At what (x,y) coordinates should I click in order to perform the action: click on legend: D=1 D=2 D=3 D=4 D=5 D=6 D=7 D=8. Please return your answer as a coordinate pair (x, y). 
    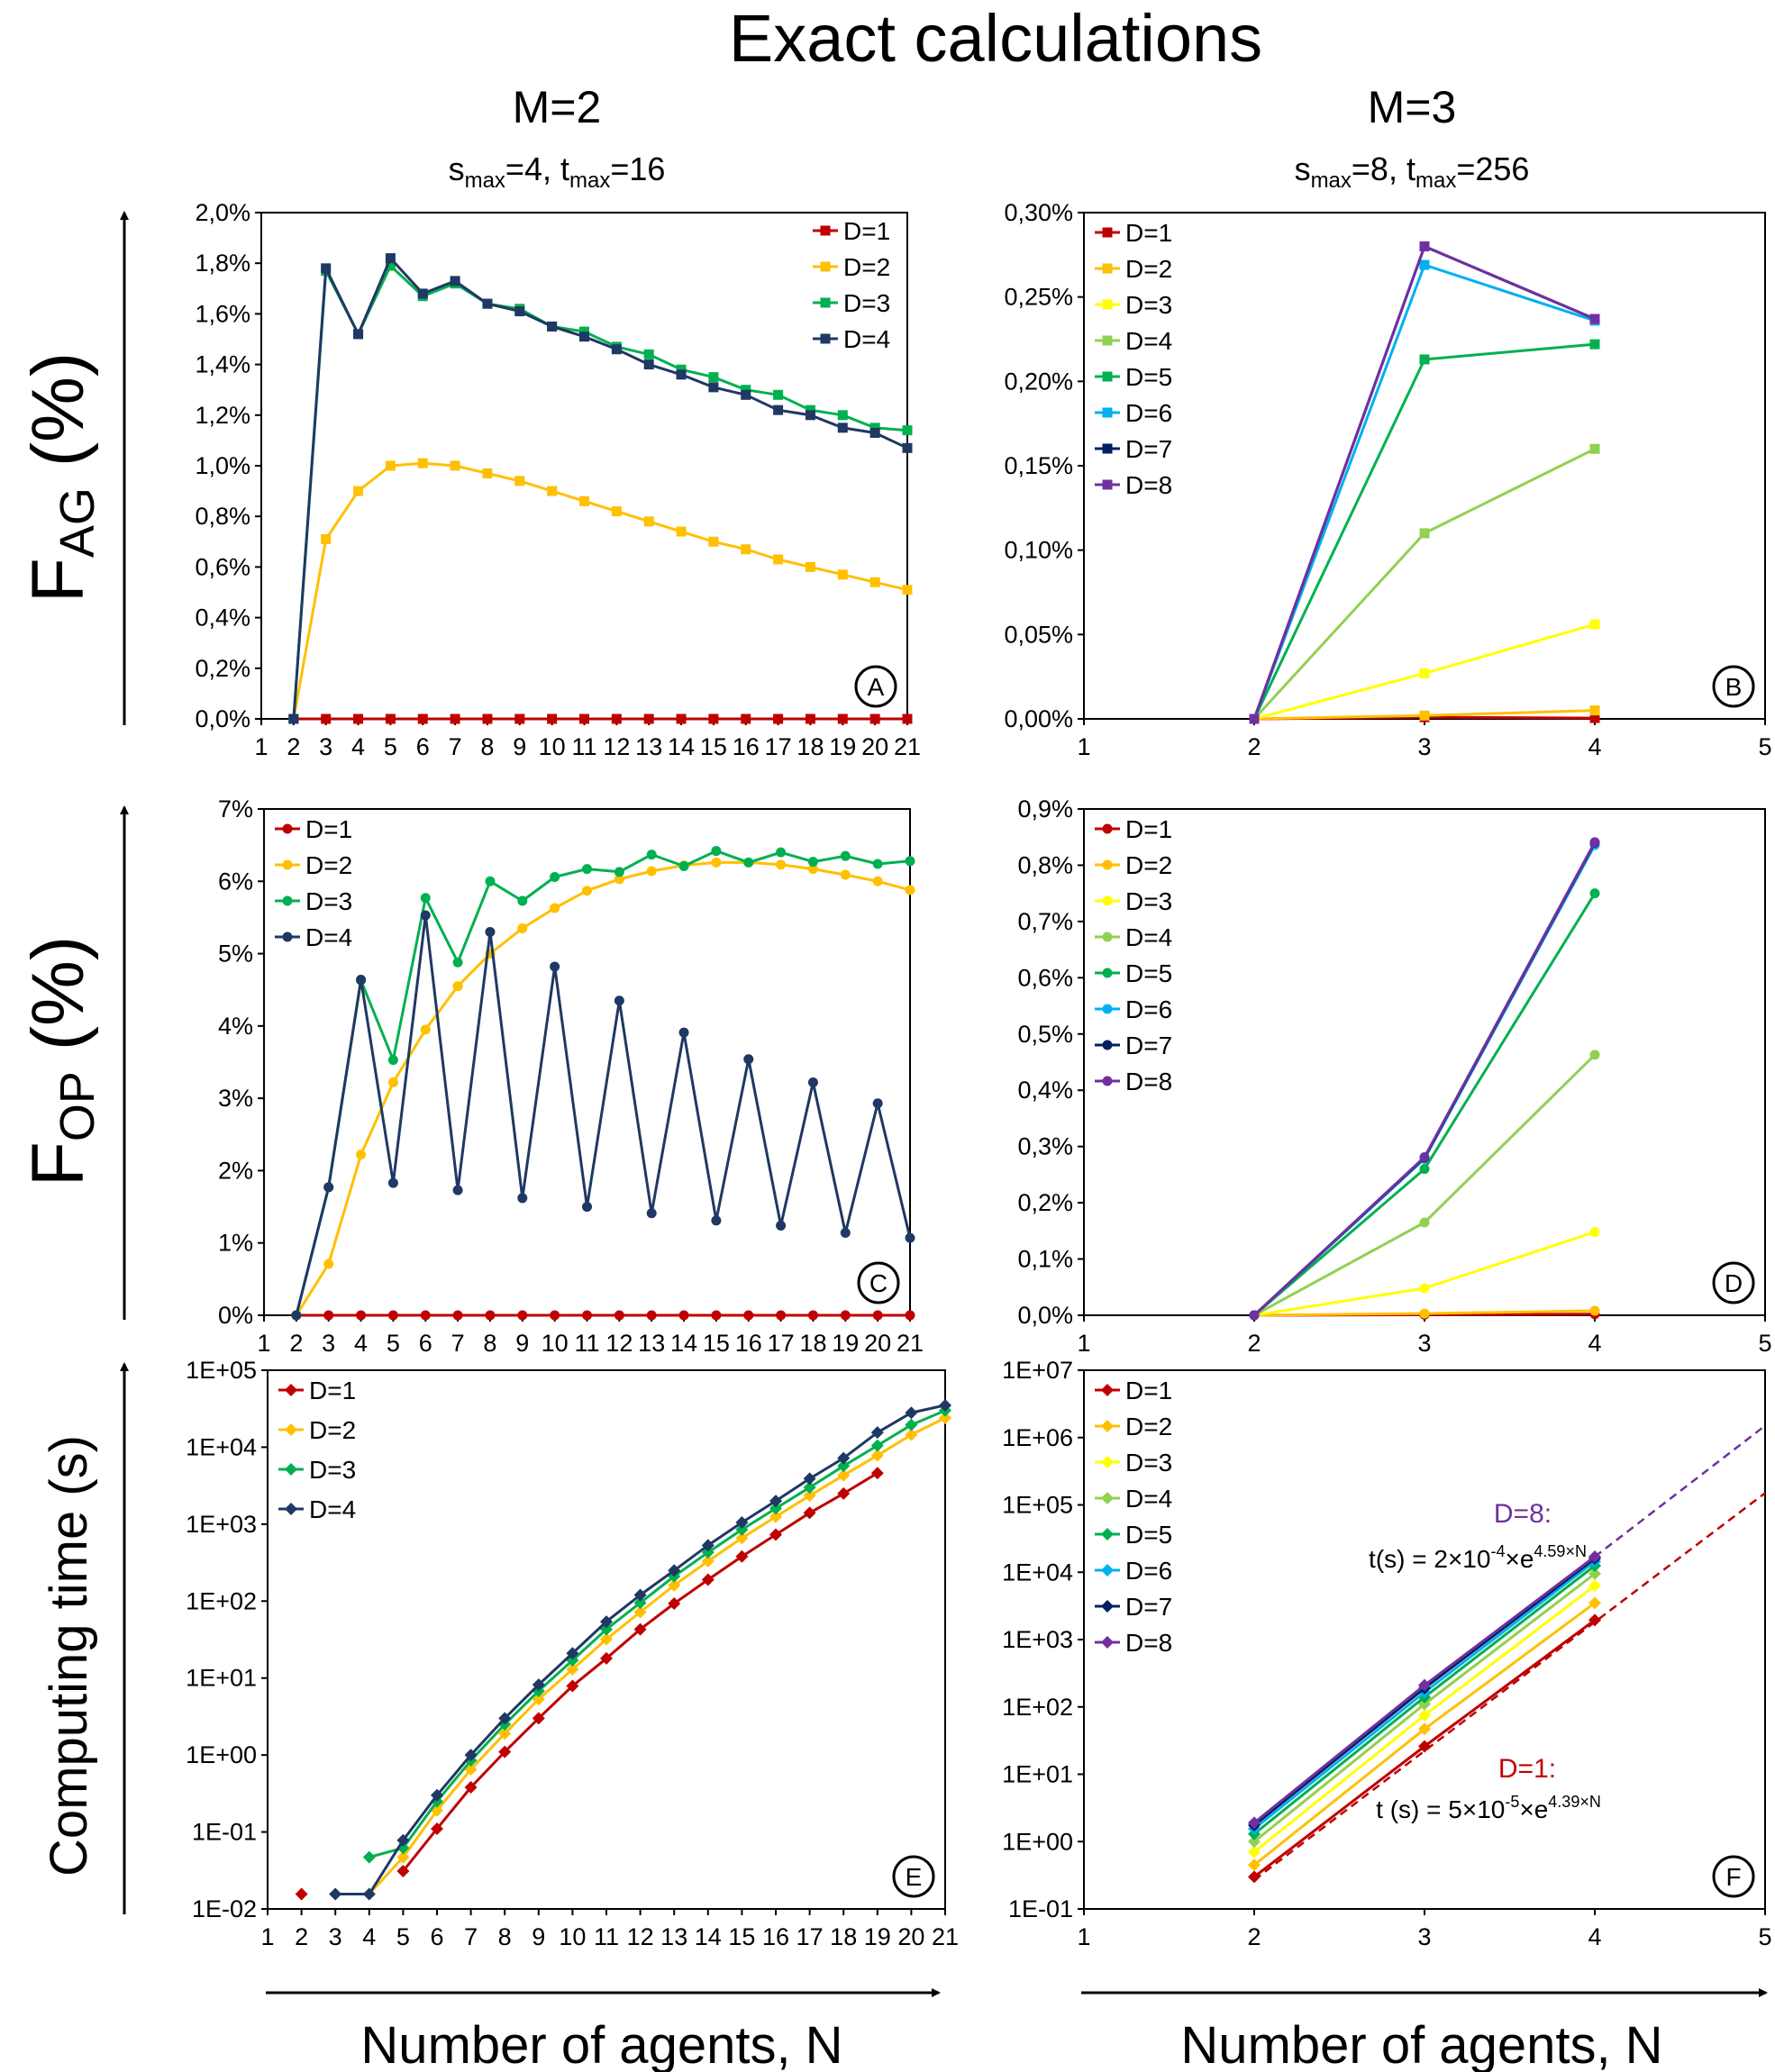
    Looking at the image, I should click on (1133, 1517).